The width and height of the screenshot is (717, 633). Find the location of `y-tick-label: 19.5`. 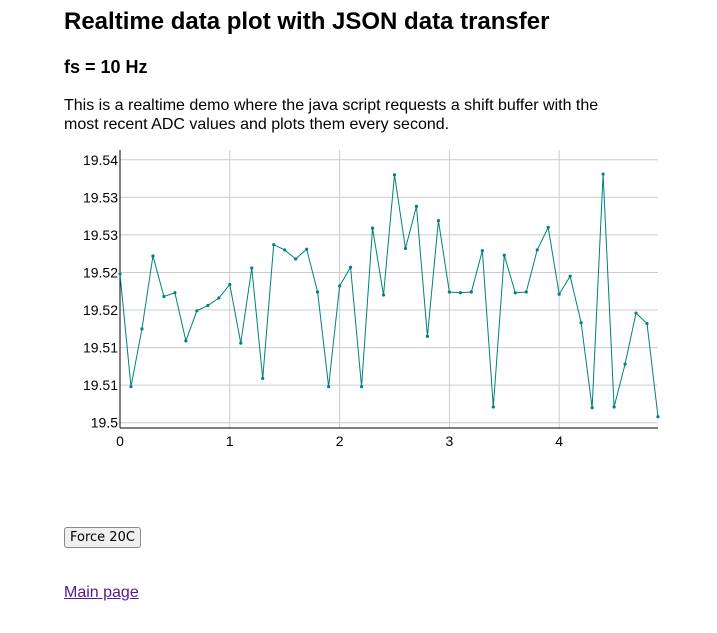

y-tick-label: 19.5 is located at coordinates (104, 423).